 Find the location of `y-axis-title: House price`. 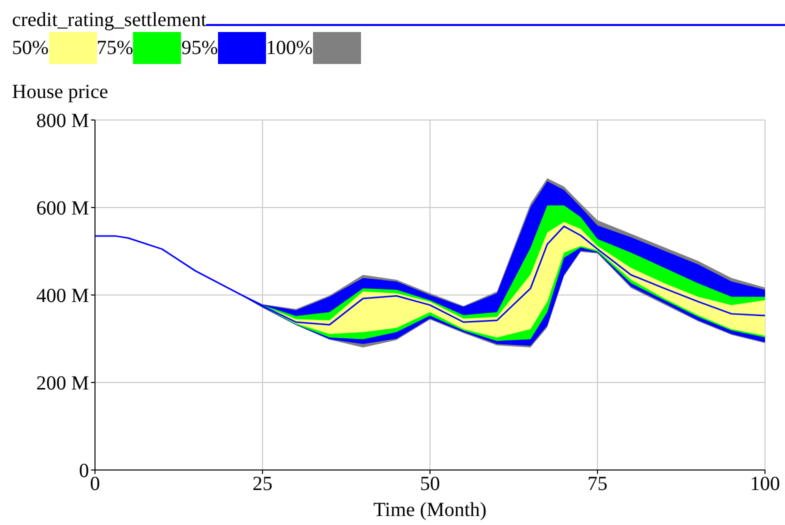

y-axis-title: House price is located at coordinates (60, 92).